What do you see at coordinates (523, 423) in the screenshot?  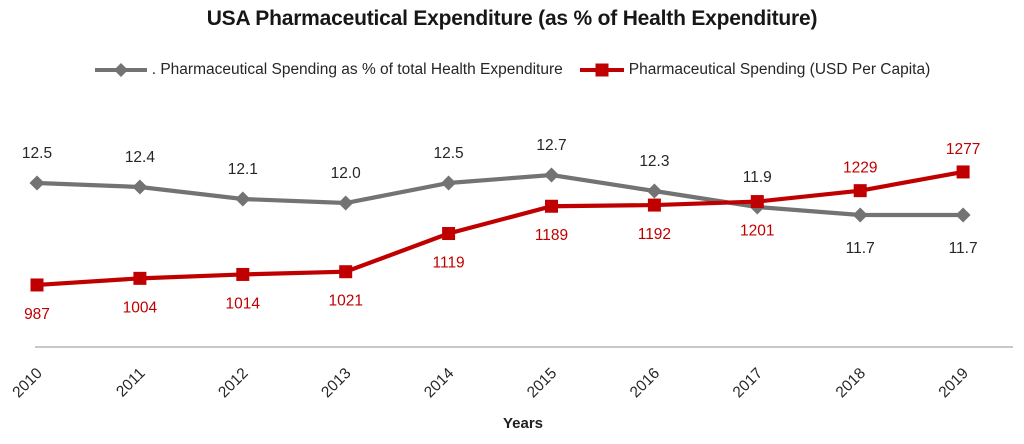 I see `x-axis-title: Years` at bounding box center [523, 423].